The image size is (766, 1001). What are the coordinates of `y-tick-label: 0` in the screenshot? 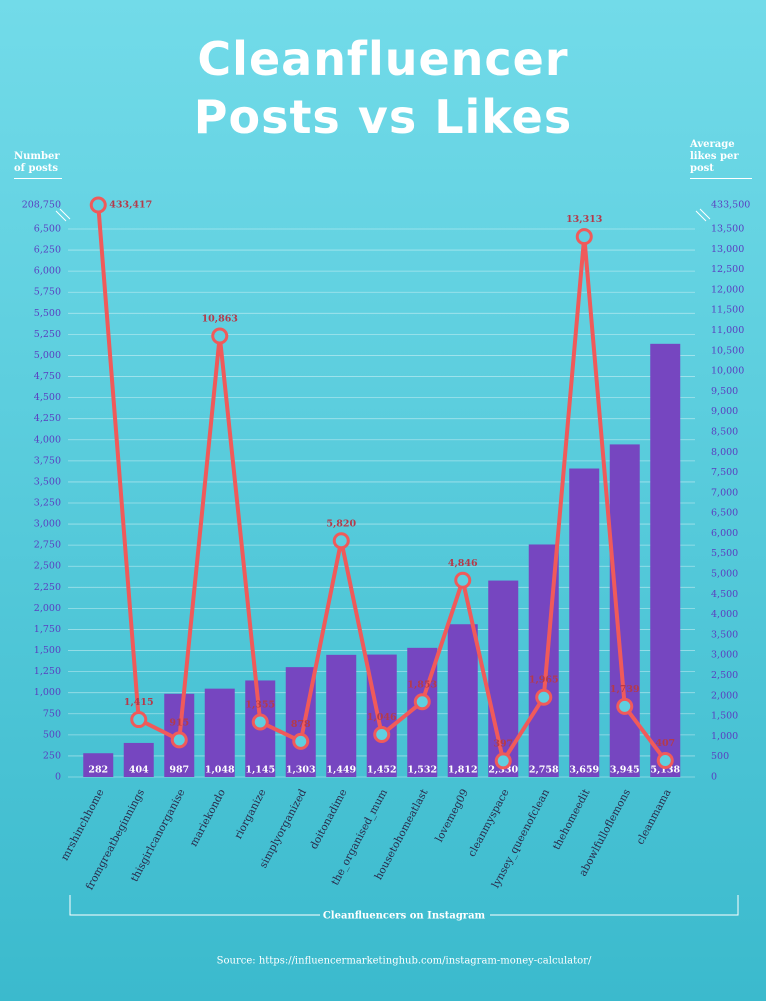 It's located at (58, 777).